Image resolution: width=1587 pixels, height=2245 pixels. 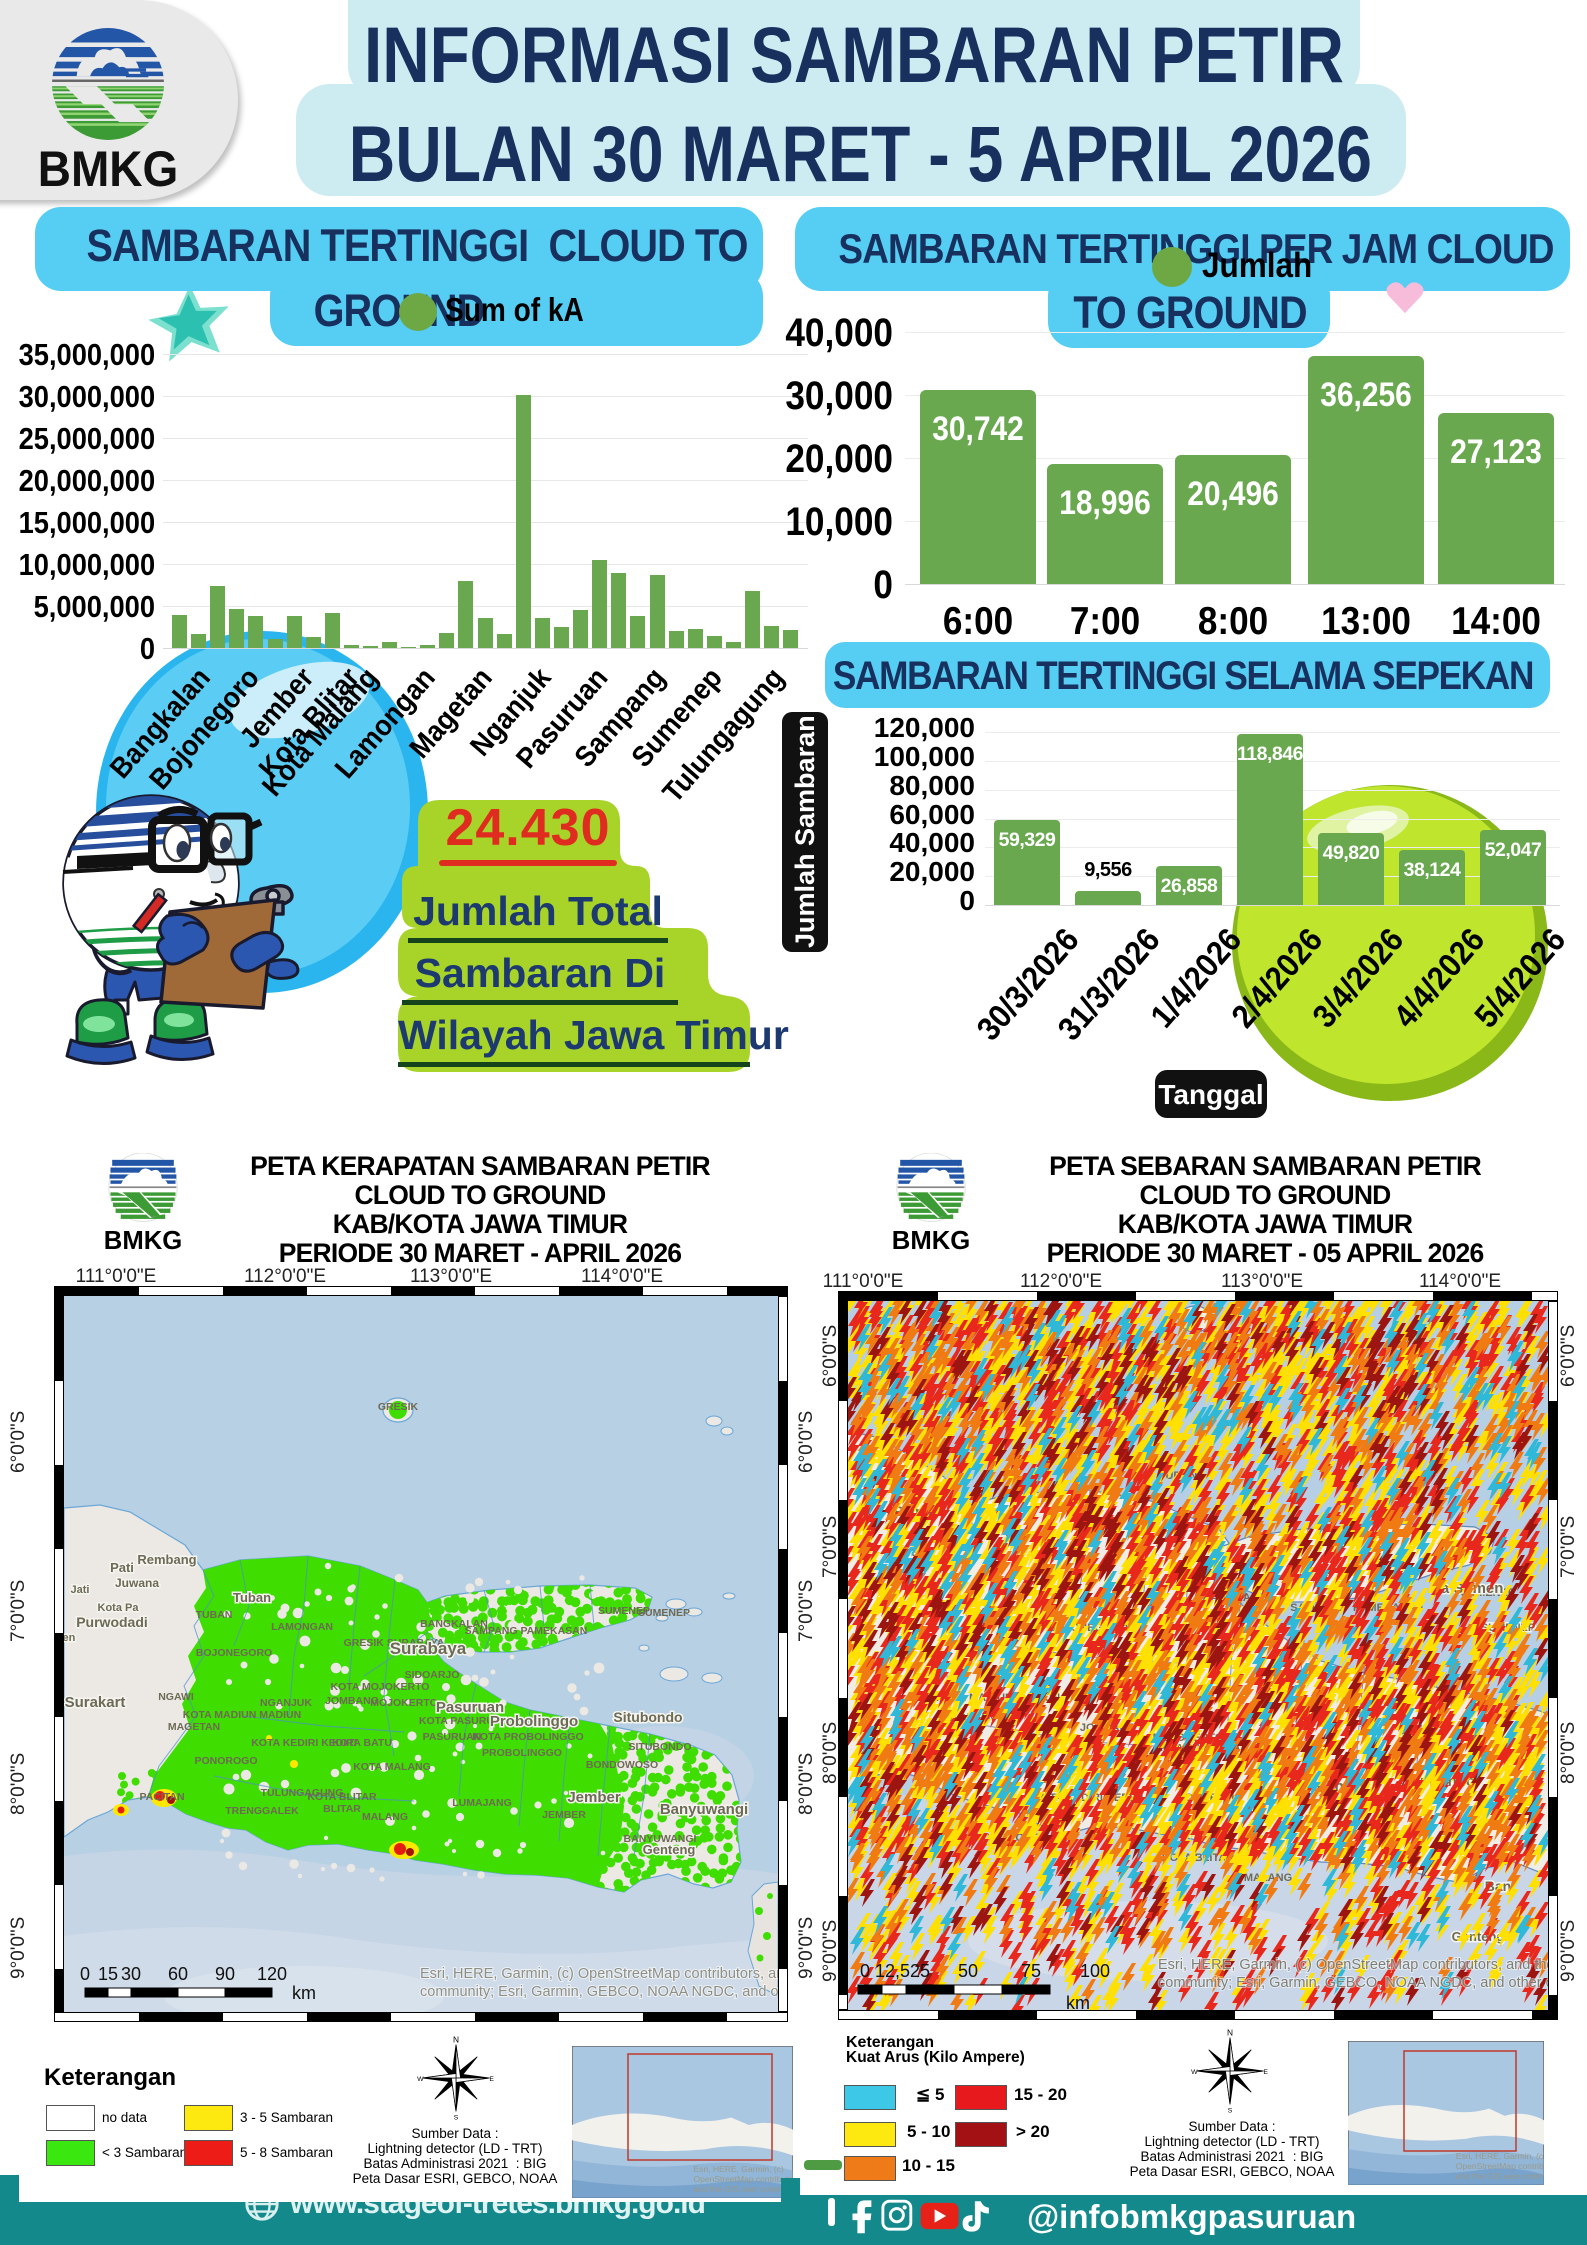 I want to click on svg-text: Rembang, so click(x=166, y=1559).